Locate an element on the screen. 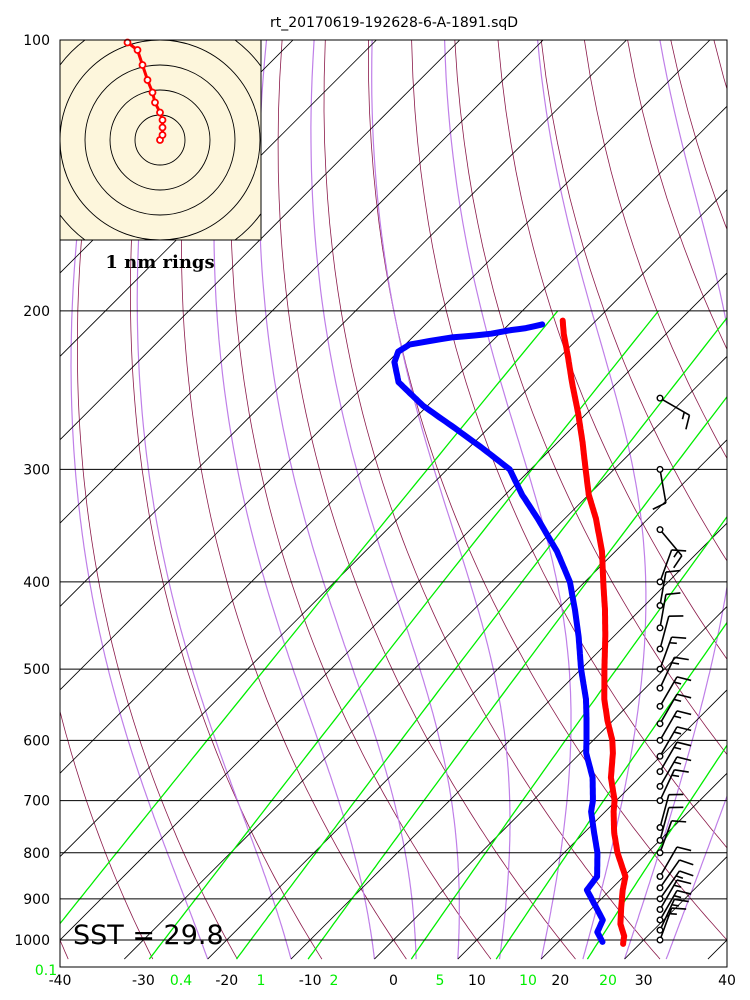  temperature-tick-label: 30 is located at coordinates (644, 981).